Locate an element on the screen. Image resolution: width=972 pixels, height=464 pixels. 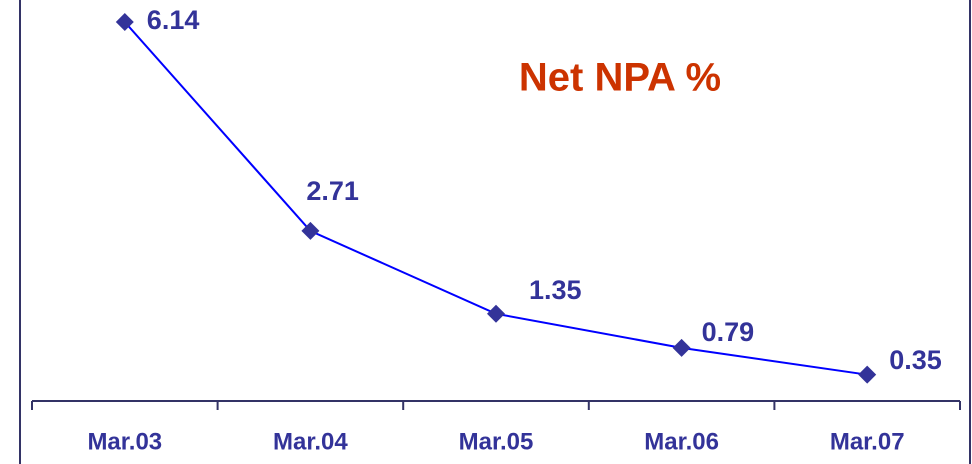
value-label: 1.35 is located at coordinates (555, 290).